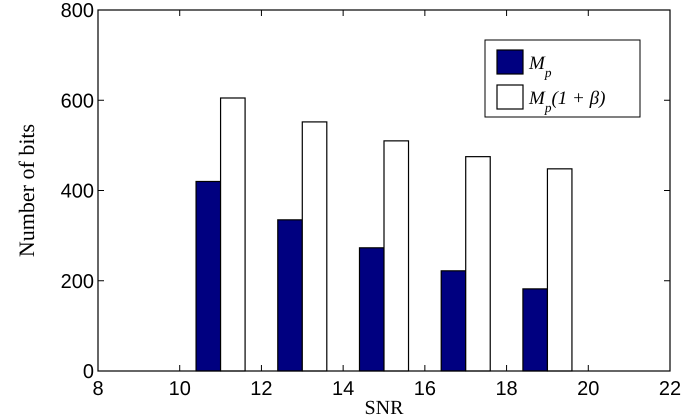 The image size is (699, 418). What do you see at coordinates (506, 389) in the screenshot?
I see `x-tick-label: 18` at bounding box center [506, 389].